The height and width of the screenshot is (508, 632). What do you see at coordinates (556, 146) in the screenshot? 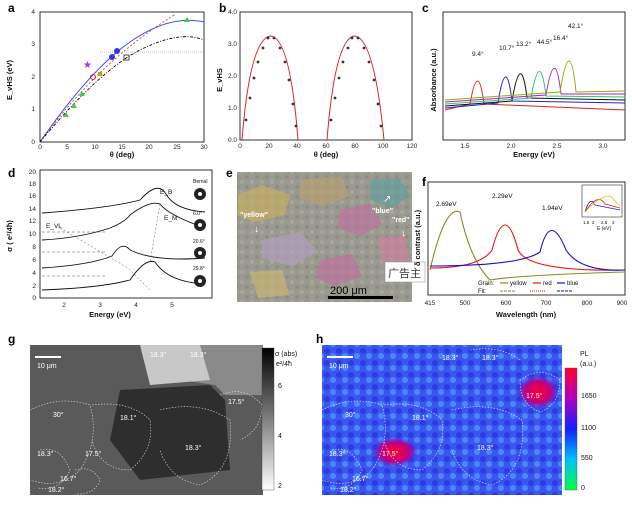
I see `x-tick: 2.5` at bounding box center [556, 146].